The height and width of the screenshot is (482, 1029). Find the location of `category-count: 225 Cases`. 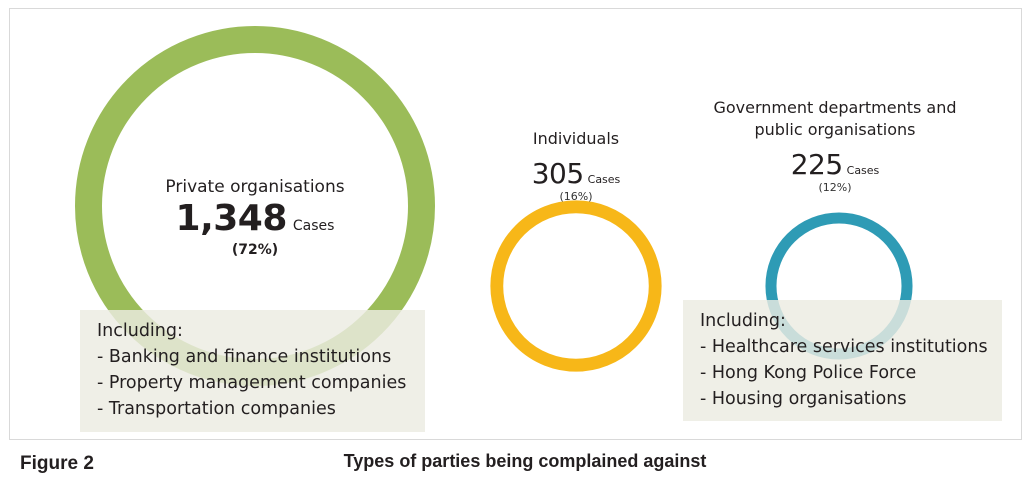

category-count: 225 Cases is located at coordinates (835, 165).